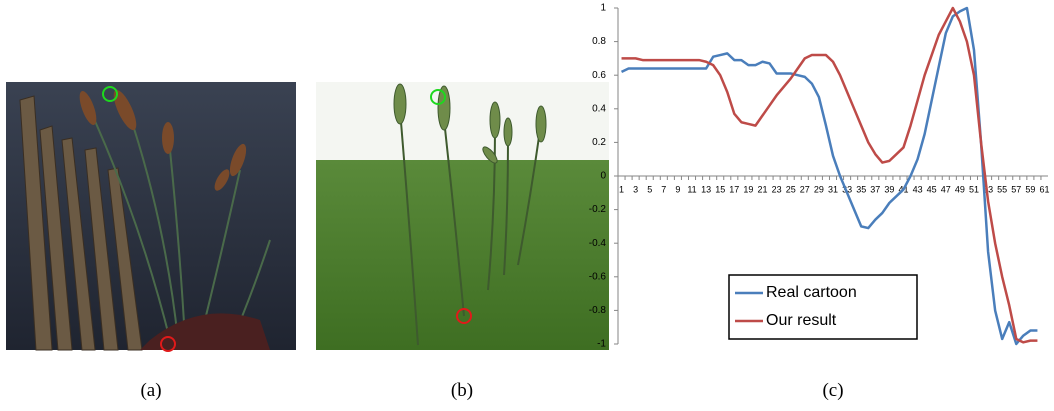  Describe the element at coordinates (805, 189) in the screenshot. I see `x-tick-label: 27` at that location.